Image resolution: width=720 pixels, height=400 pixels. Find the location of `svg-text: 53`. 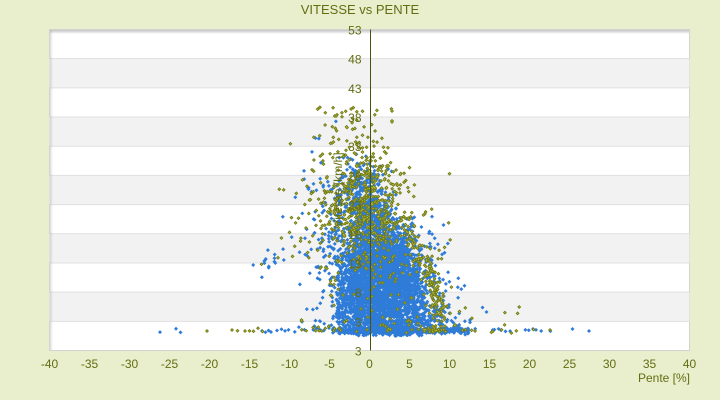

svg-text: 53 is located at coordinates (355, 31).